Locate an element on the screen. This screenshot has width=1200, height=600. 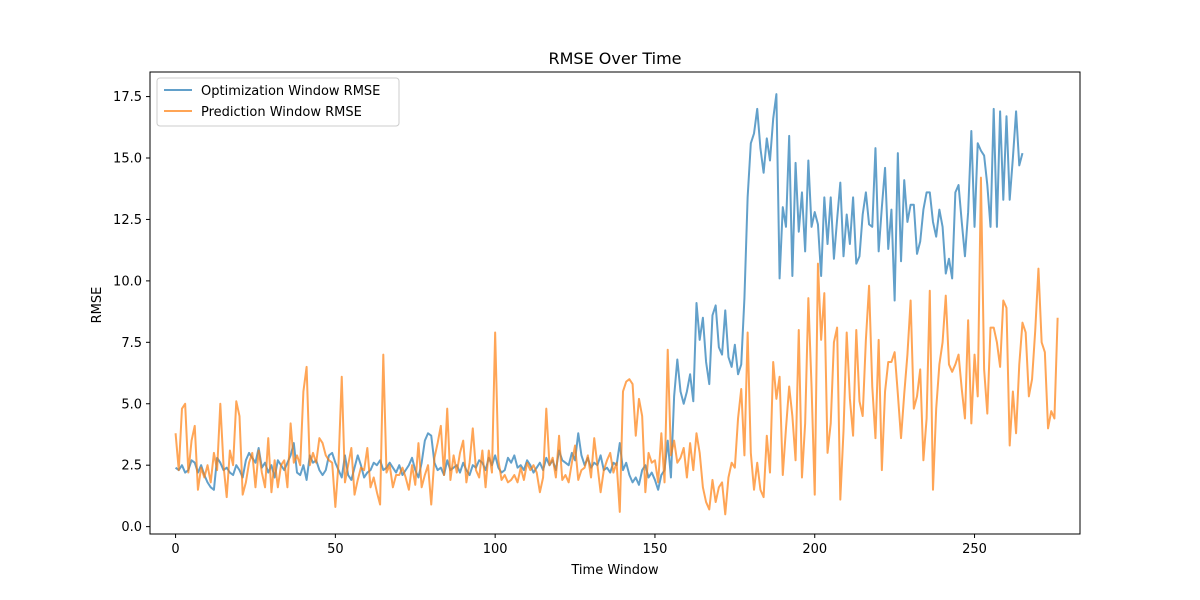
y-axis: 0.0 2.5 5.0 7.5 10.0 12.5 15.0 17.5 is located at coordinates (131, 312).